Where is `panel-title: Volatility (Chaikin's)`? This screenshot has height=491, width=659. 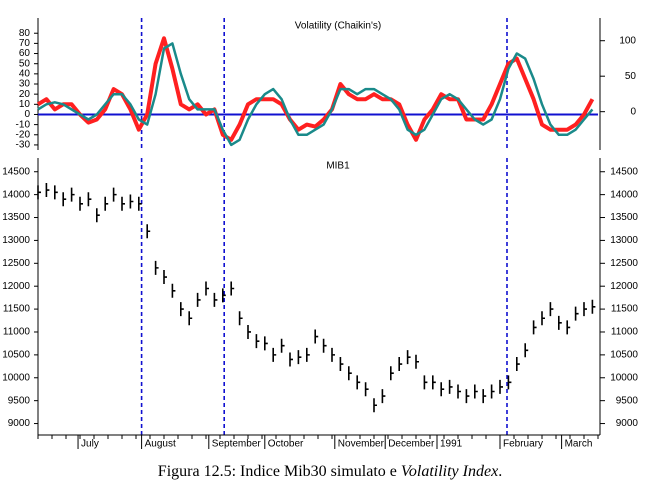
panel-title: Volatility (Chaikin's) is located at coordinates (338, 26).